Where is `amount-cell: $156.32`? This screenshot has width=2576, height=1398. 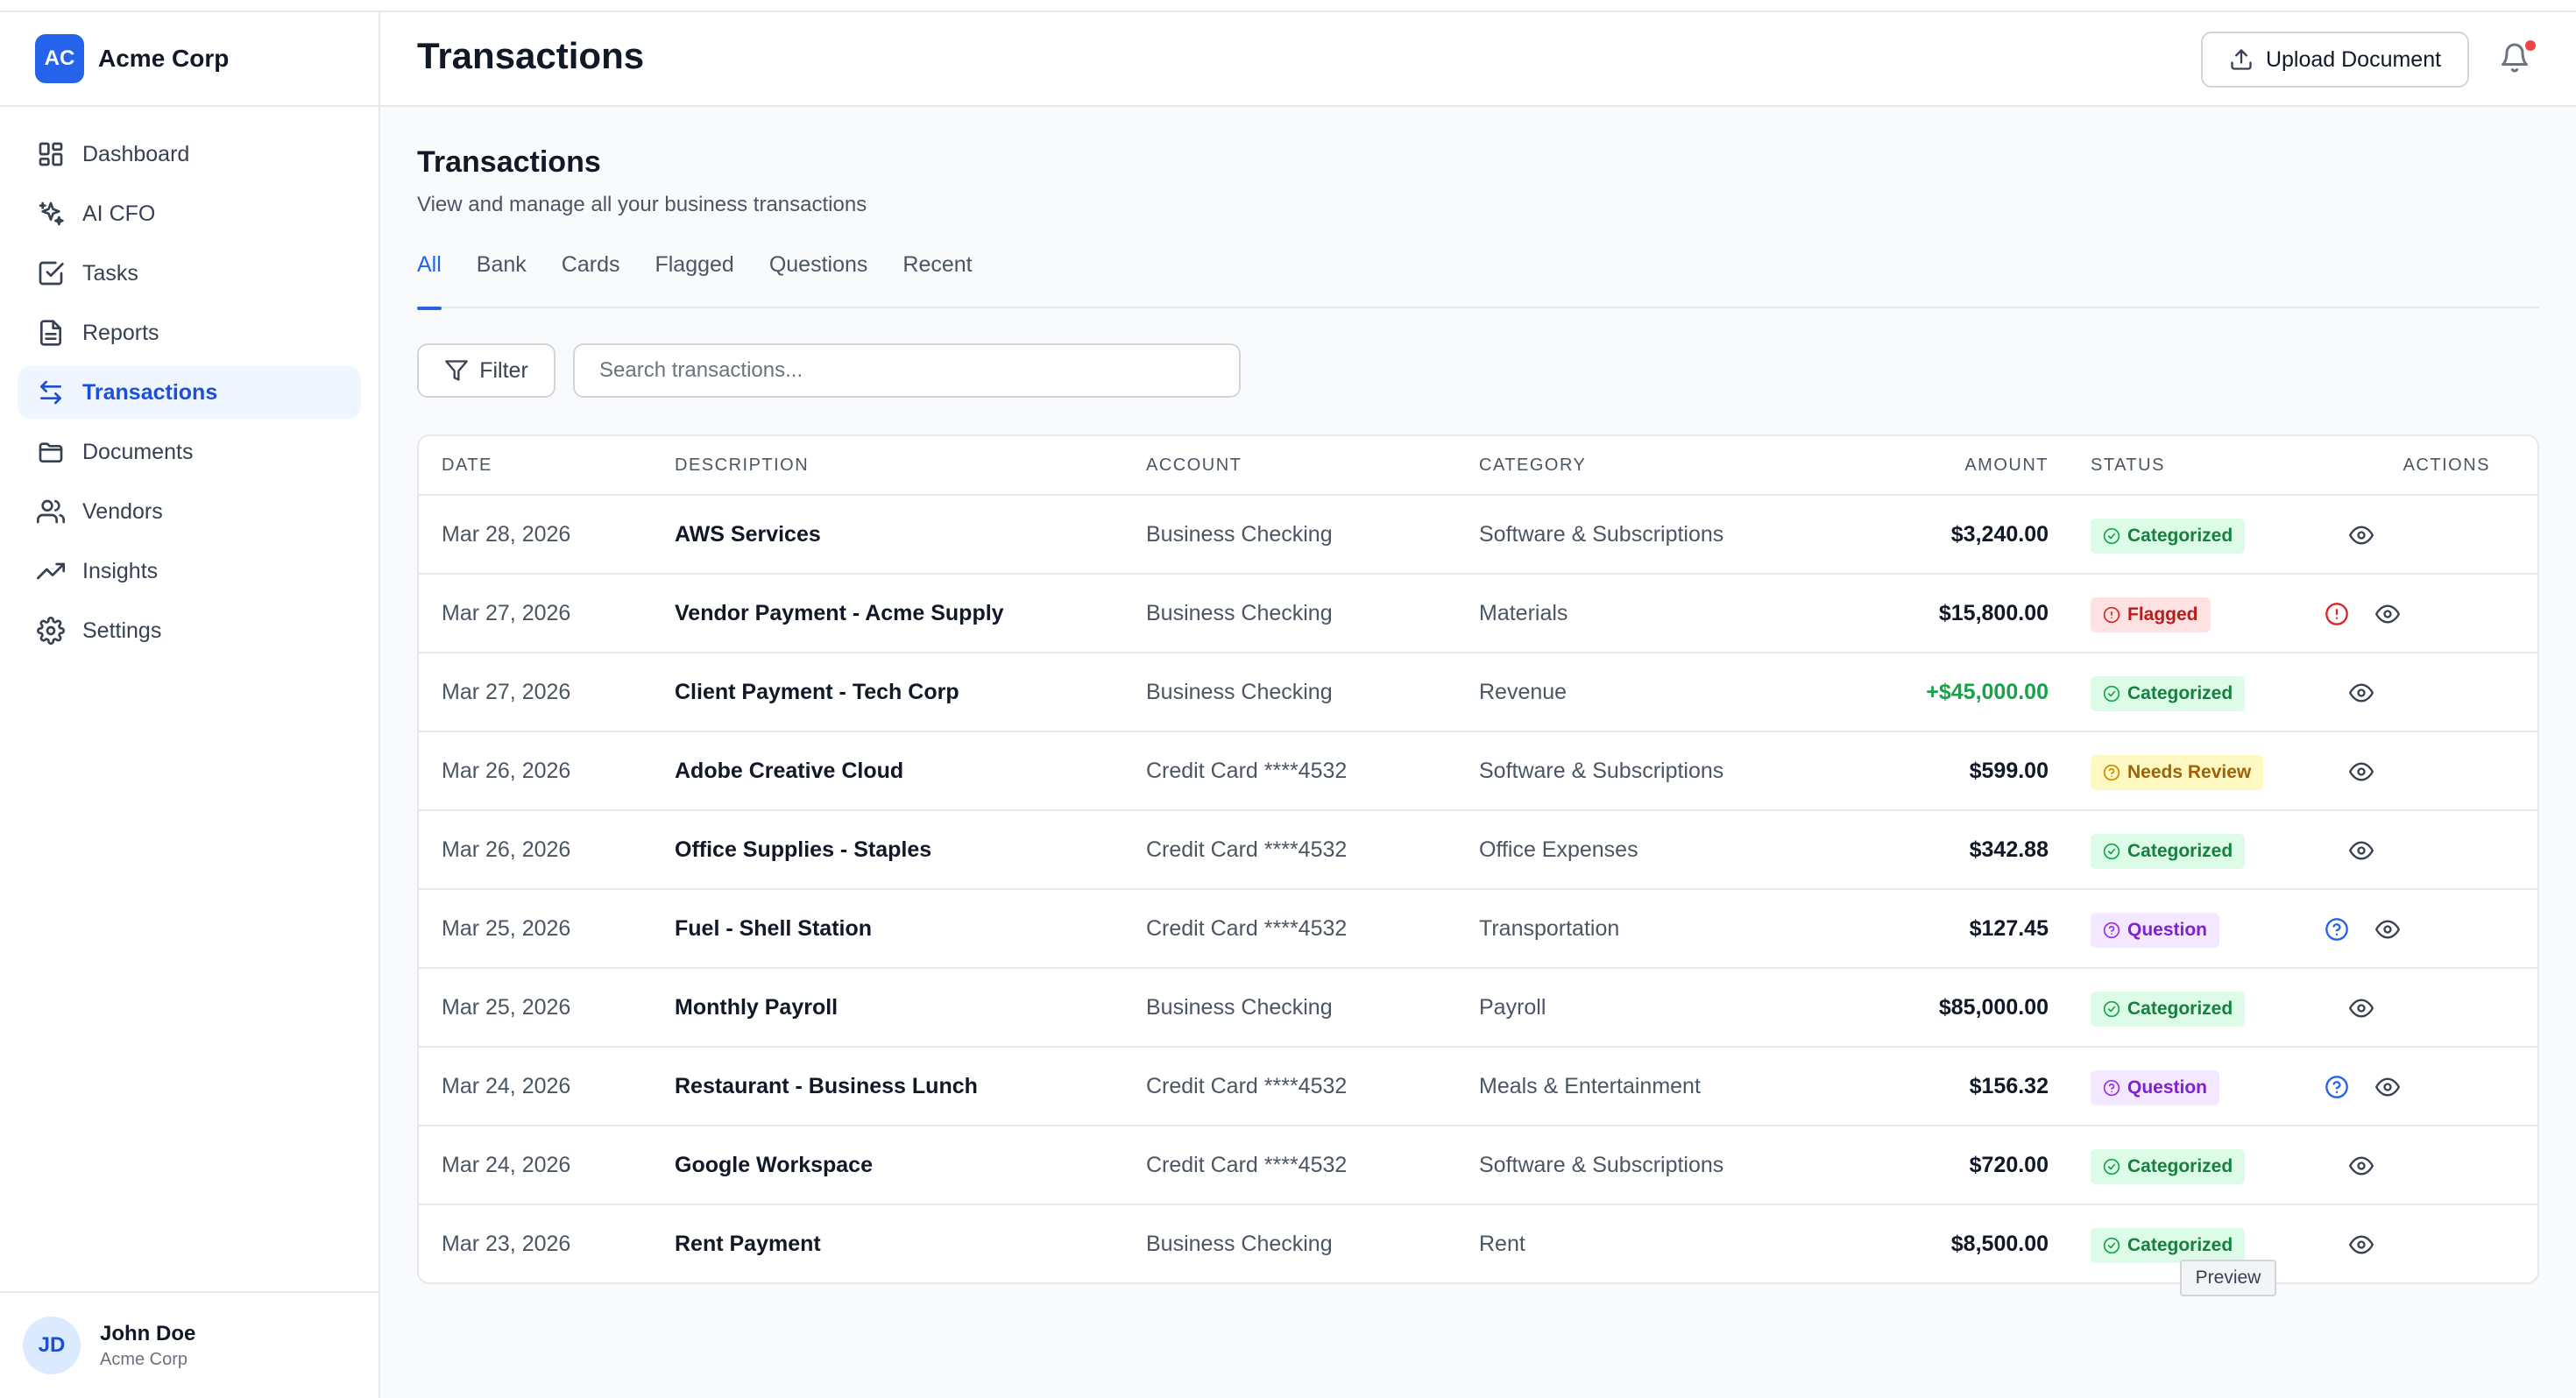 amount-cell: $156.32 is located at coordinates (2009, 1086).